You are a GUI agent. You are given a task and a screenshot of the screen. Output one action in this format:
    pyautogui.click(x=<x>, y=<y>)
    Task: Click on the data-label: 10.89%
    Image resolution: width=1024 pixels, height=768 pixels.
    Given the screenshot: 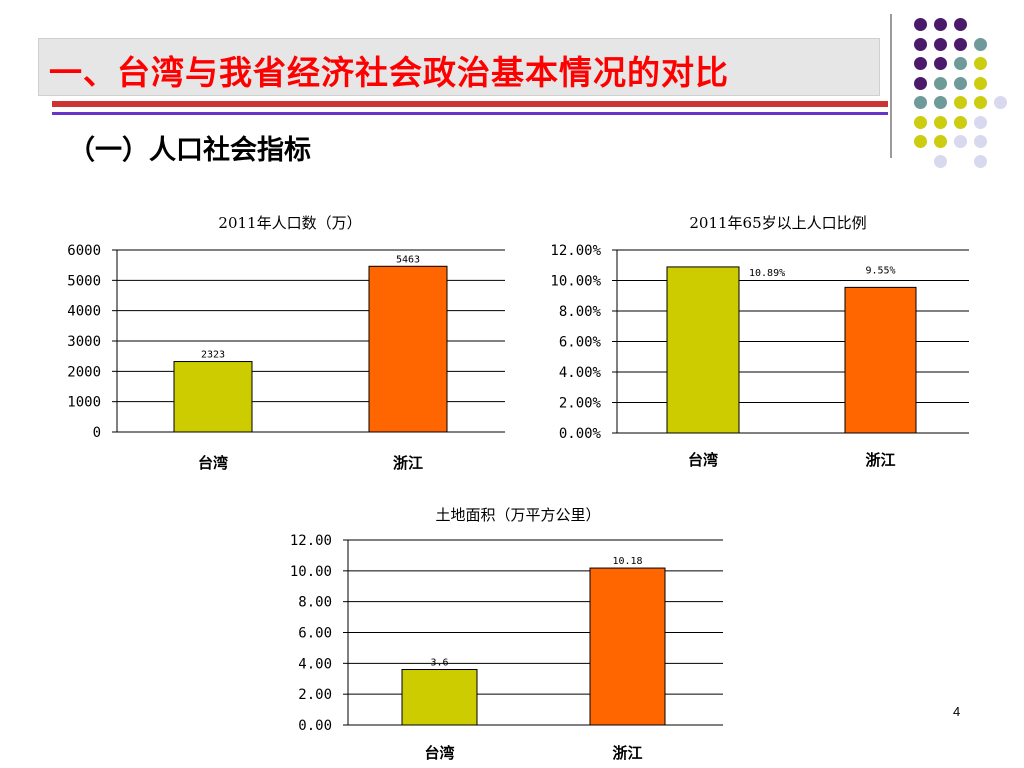 What is the action you would take?
    pyautogui.click(x=767, y=273)
    